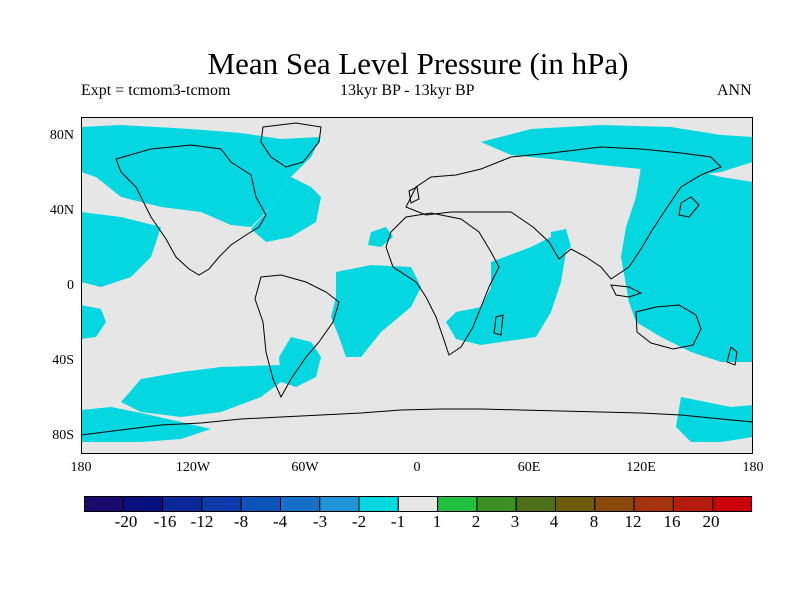 The width and height of the screenshot is (800, 600). Describe the element at coordinates (442, 284) in the screenshot. I see `africa-coast` at that location.